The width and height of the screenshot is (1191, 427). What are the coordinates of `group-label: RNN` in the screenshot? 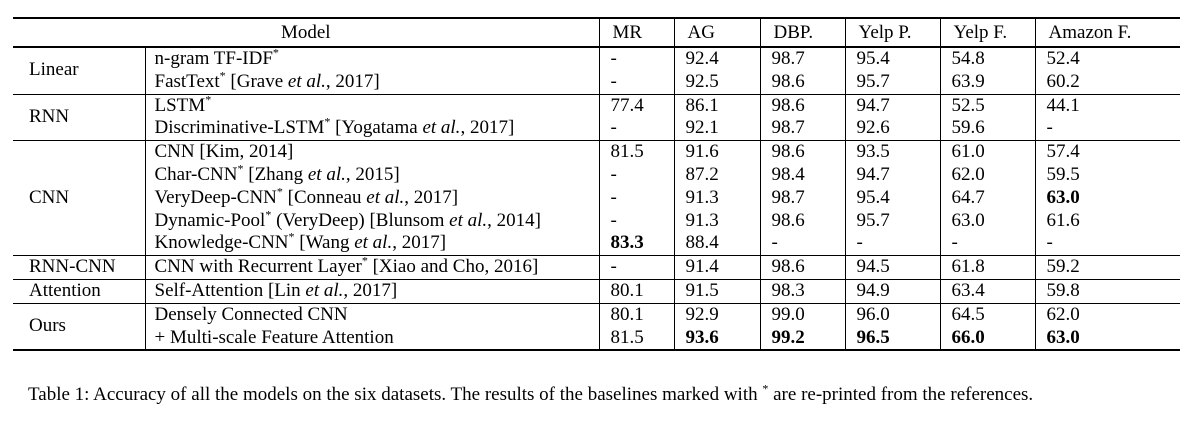 It's located at (79, 117).